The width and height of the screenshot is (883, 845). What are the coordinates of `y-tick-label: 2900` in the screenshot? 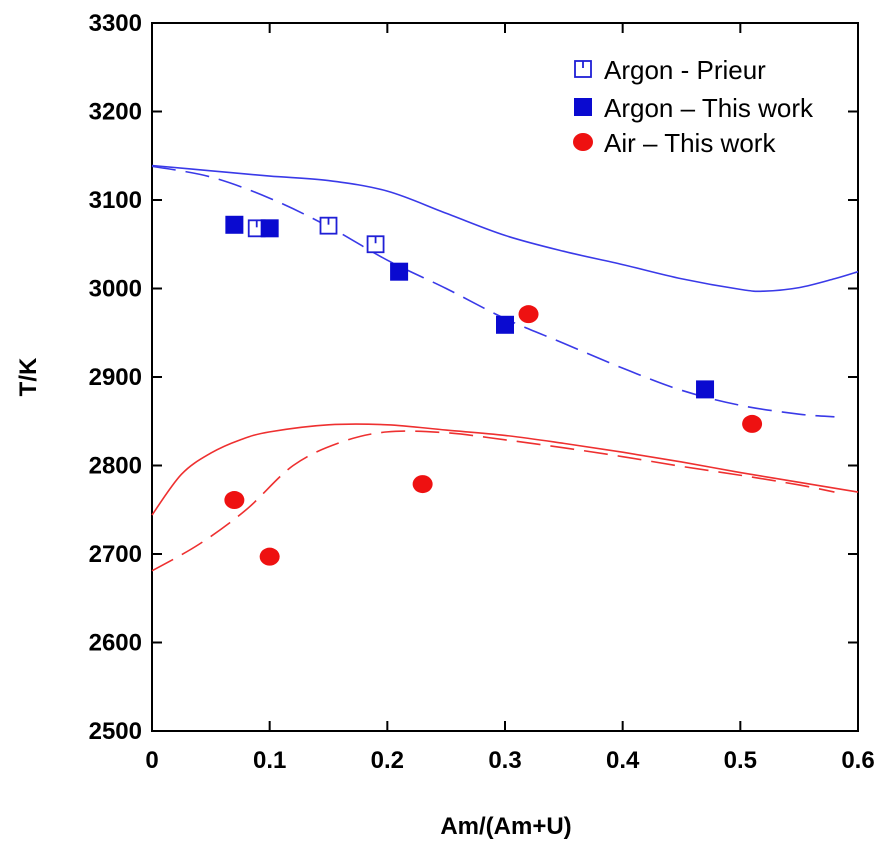 It's located at (115, 377).